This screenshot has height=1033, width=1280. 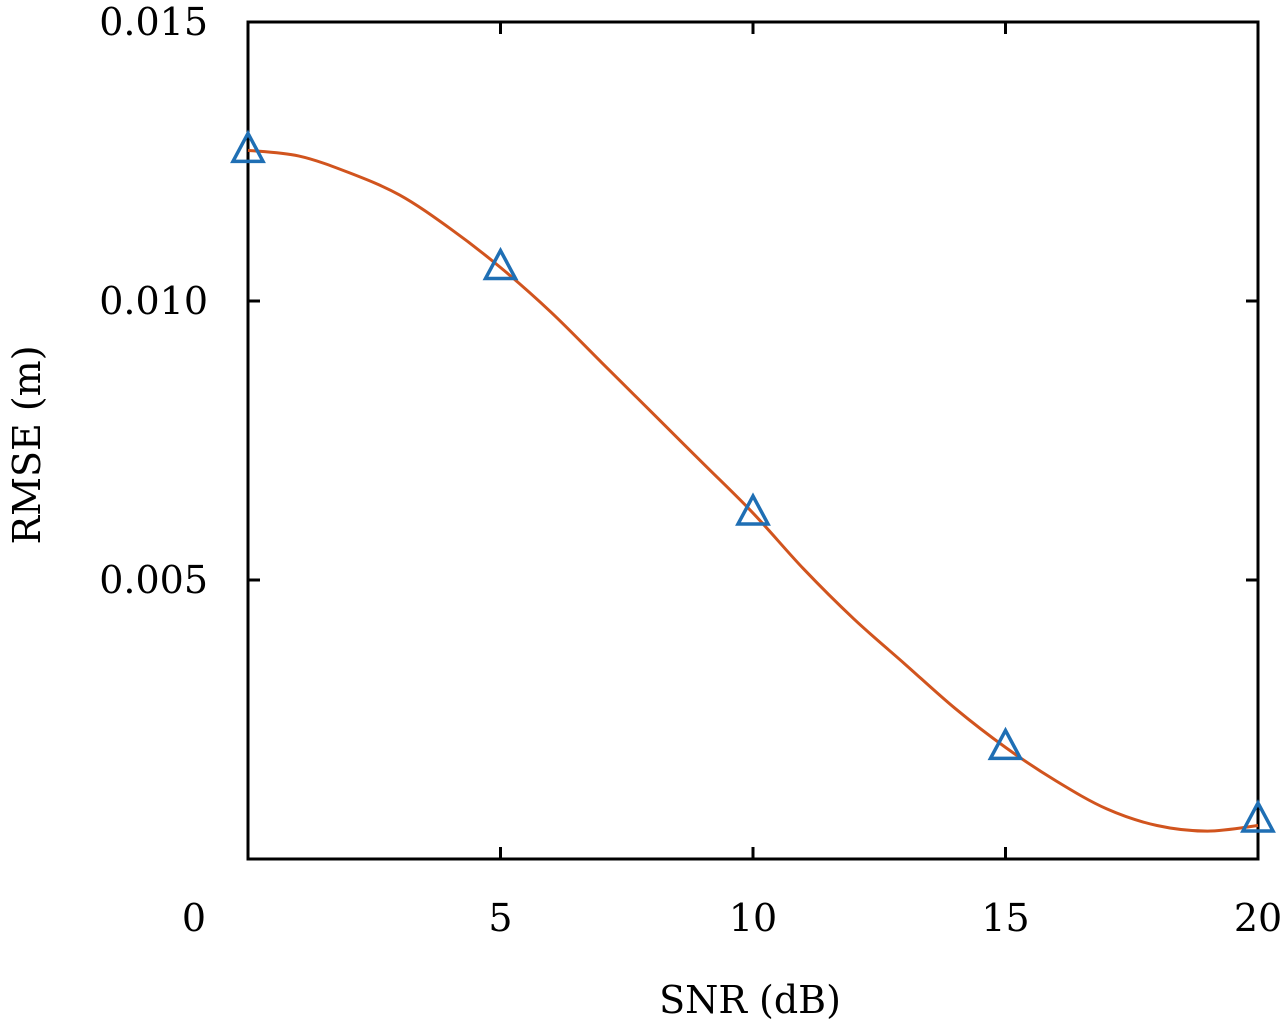 What do you see at coordinates (500, 918) in the screenshot?
I see `x-tick-label: 5` at bounding box center [500, 918].